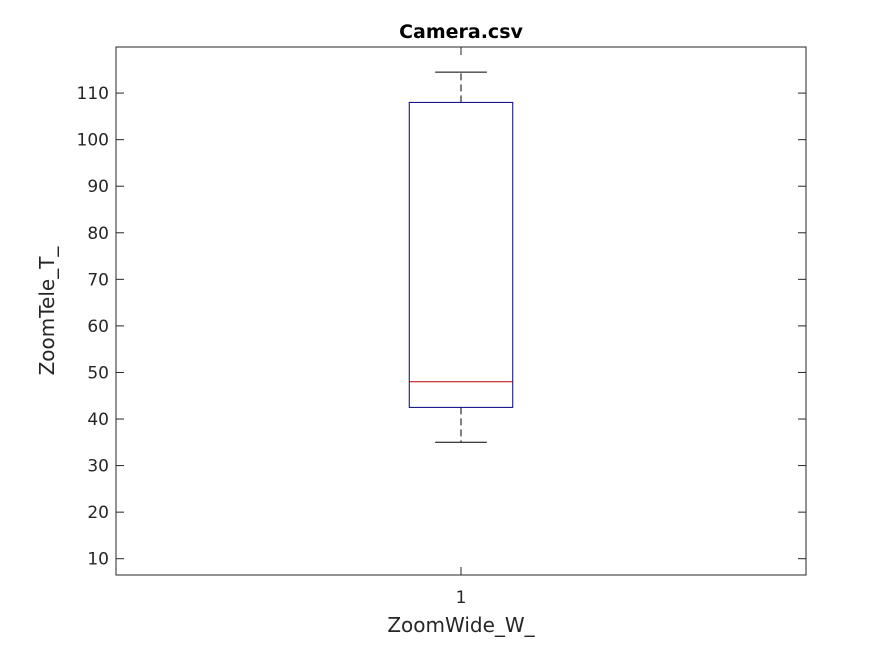  What do you see at coordinates (461, 32) in the screenshot?
I see `chart-title: Camera.csv` at bounding box center [461, 32].